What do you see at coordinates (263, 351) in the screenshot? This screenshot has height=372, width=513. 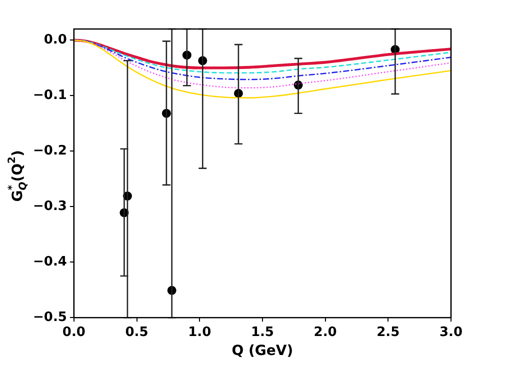 I see `x-axis-title: Q (GeV)` at bounding box center [263, 351].